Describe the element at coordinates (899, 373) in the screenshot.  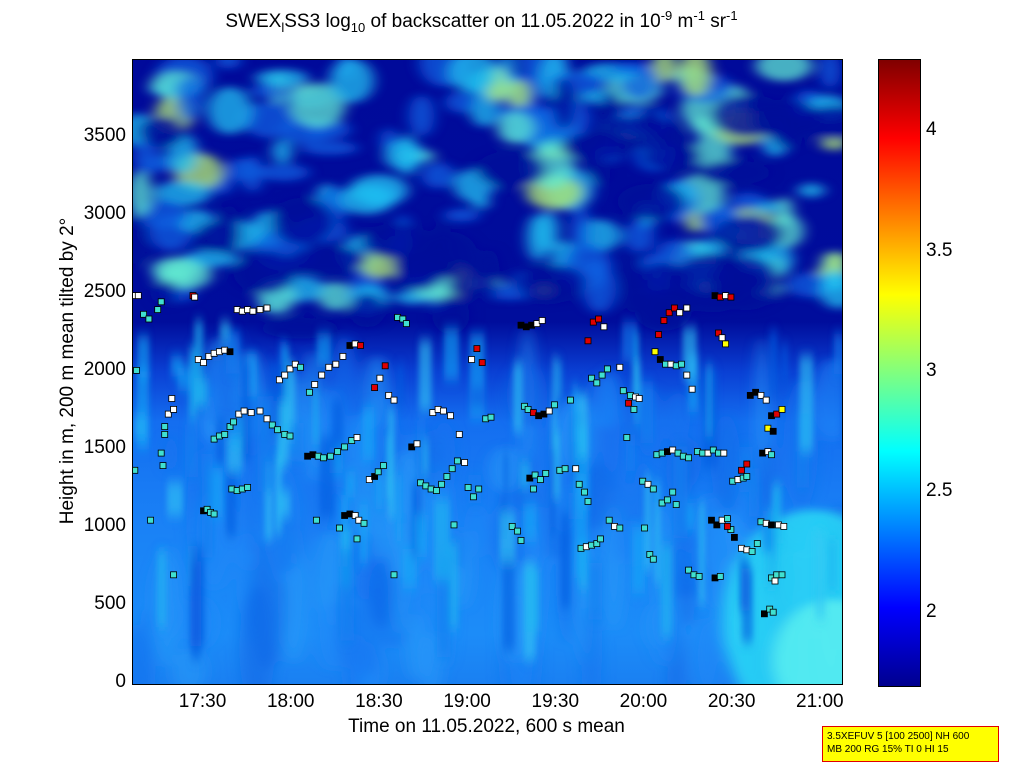
I see `colorbar` at that location.